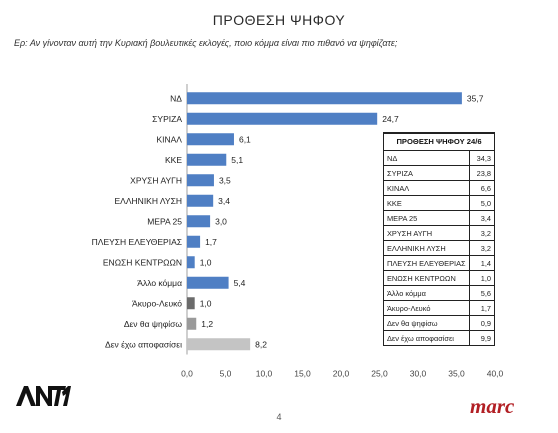 Image resolution: width=558 pixels, height=433 pixels. I want to click on ant1-logo, so click(43, 397).